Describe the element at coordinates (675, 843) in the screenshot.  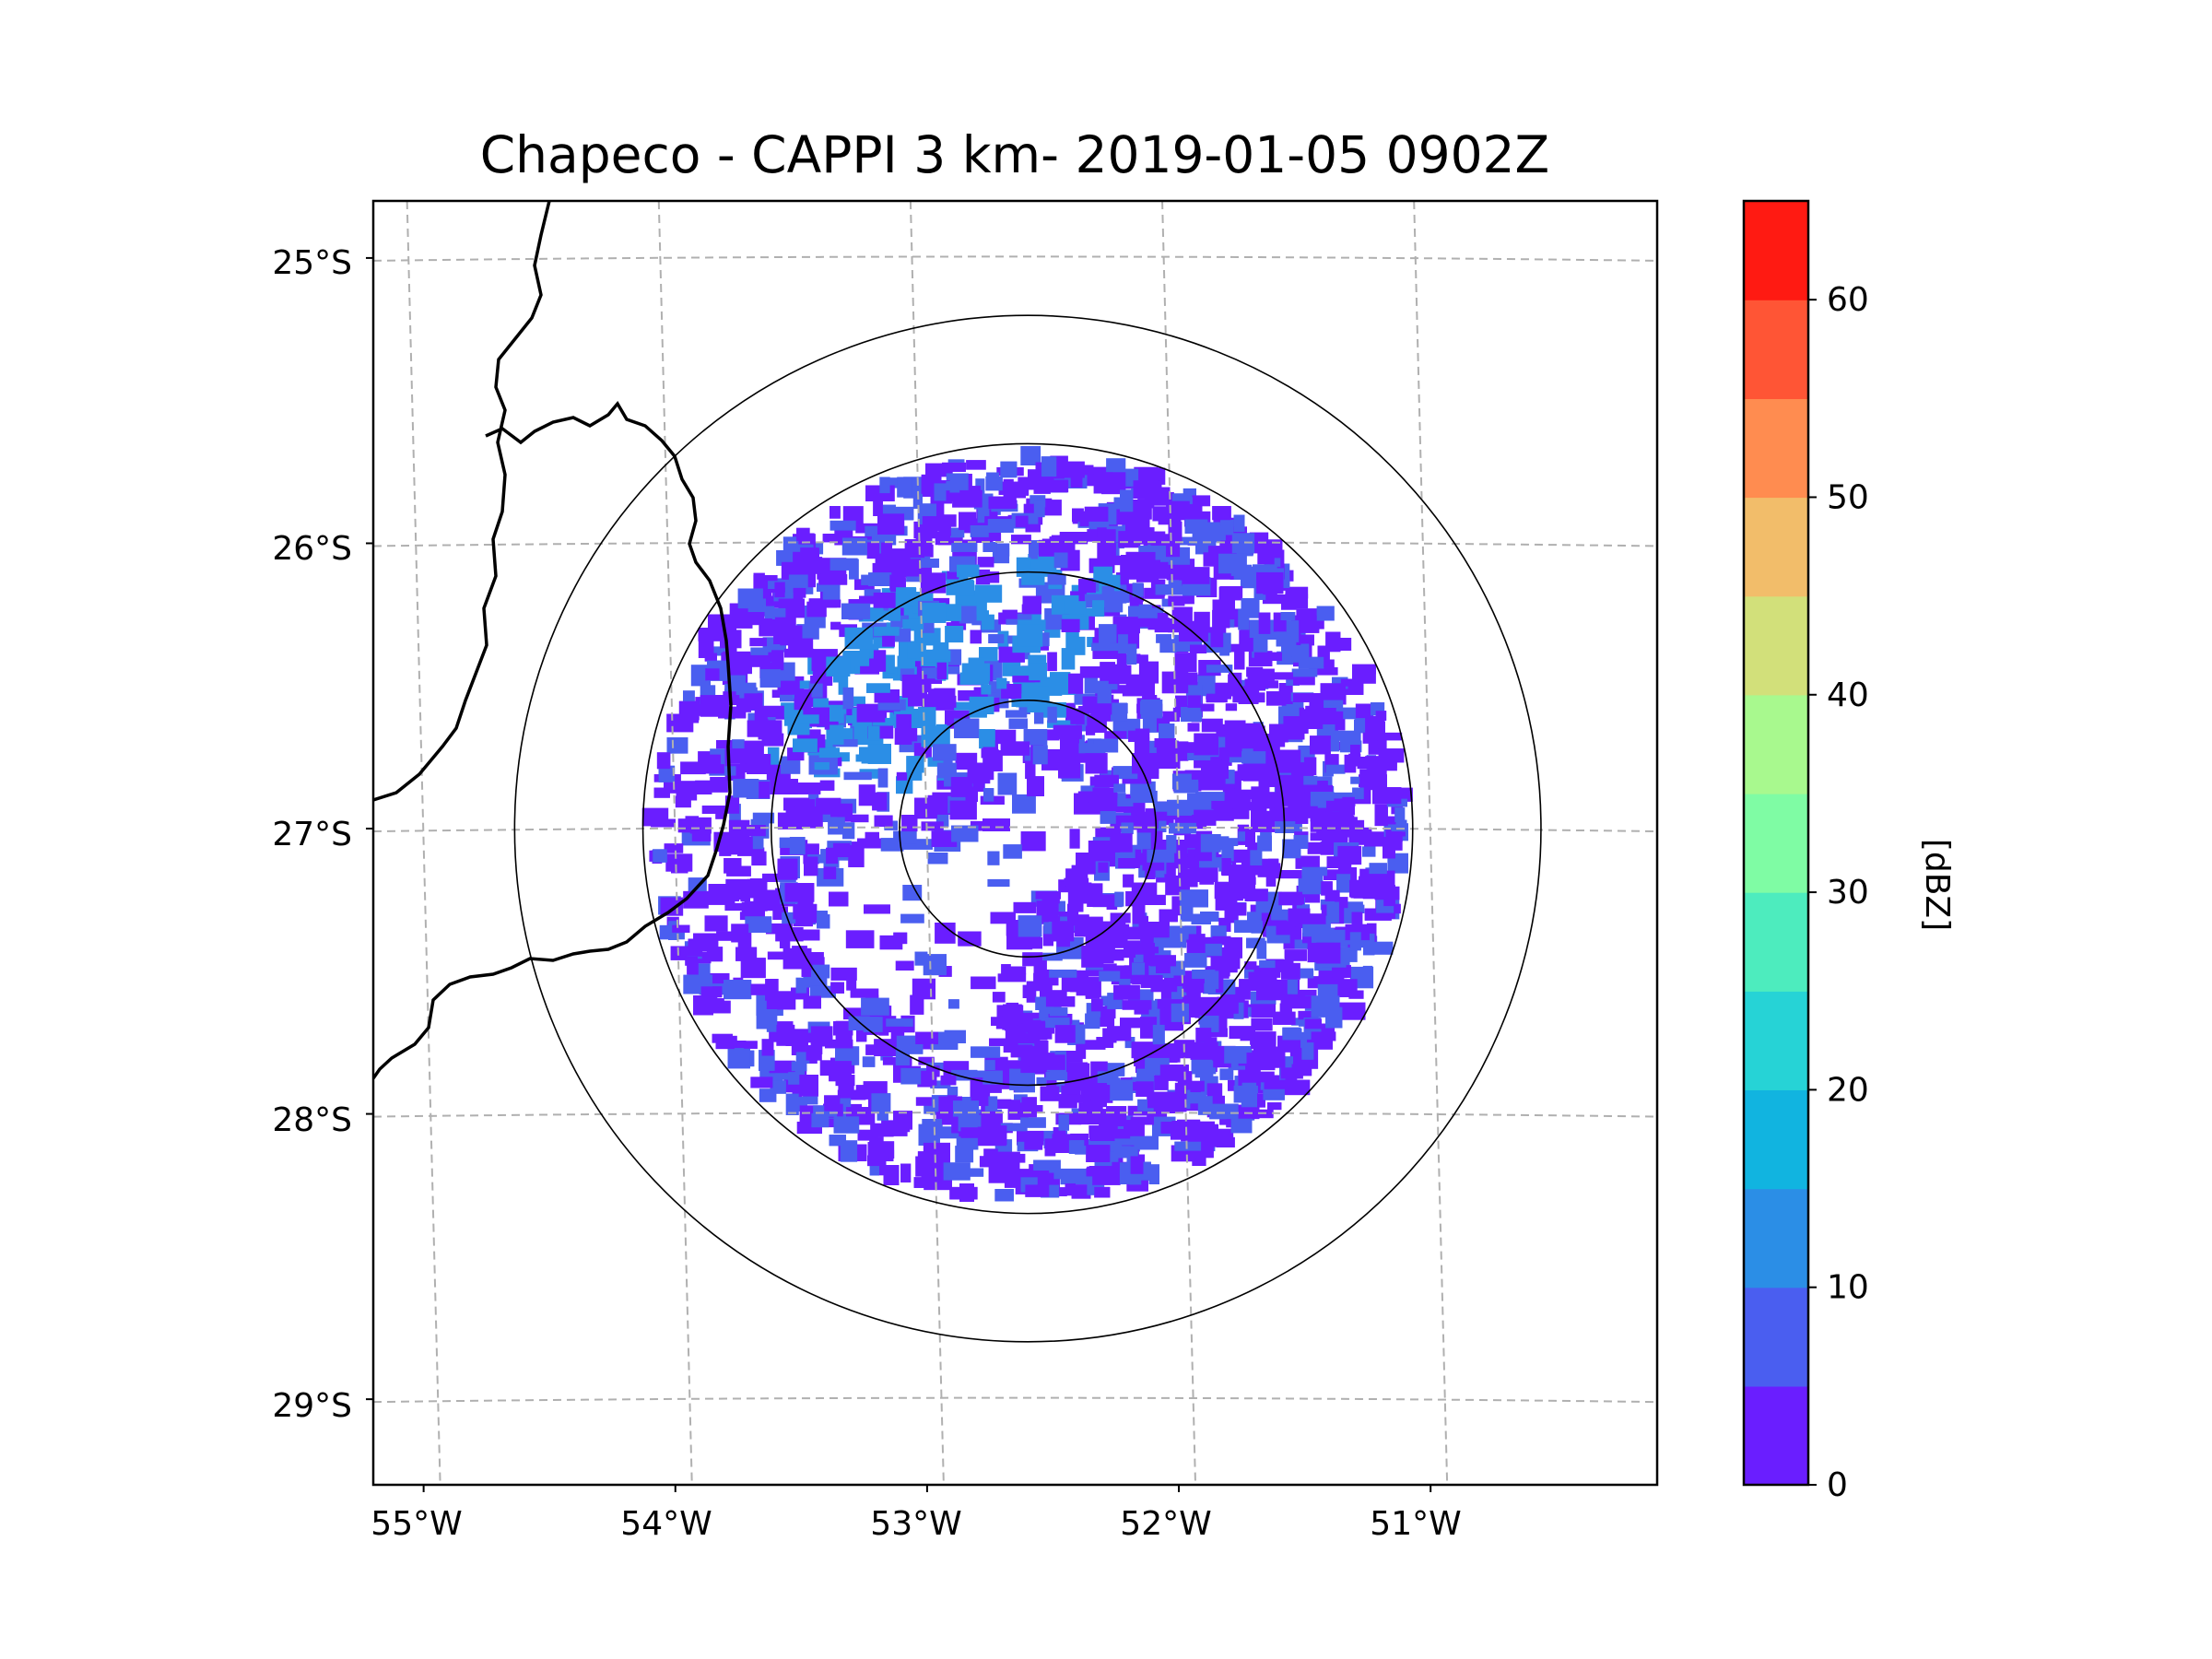
I see `meridian-line` at that location.